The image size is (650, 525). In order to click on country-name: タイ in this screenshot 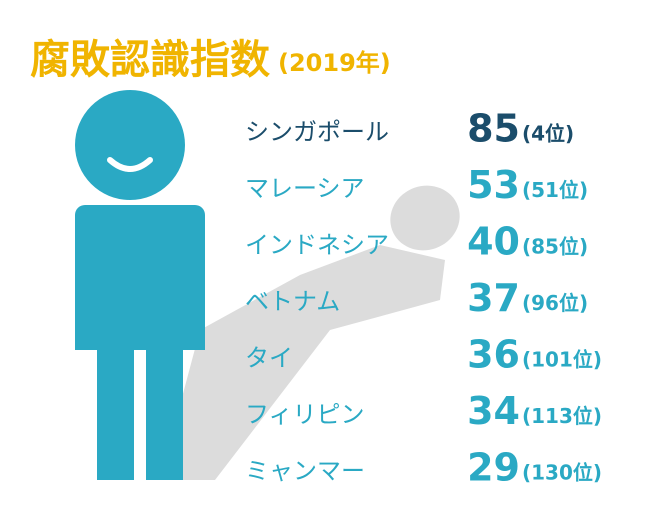, I will do `click(269, 358)`.